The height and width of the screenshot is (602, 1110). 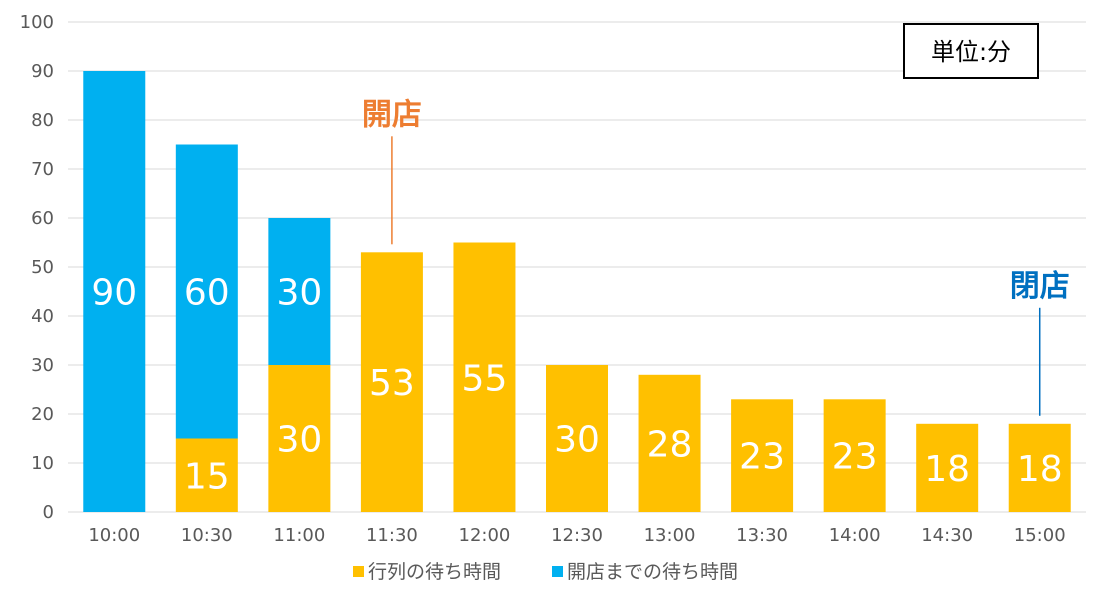 I want to click on x-tick-label: 13:30, so click(x=762, y=535).